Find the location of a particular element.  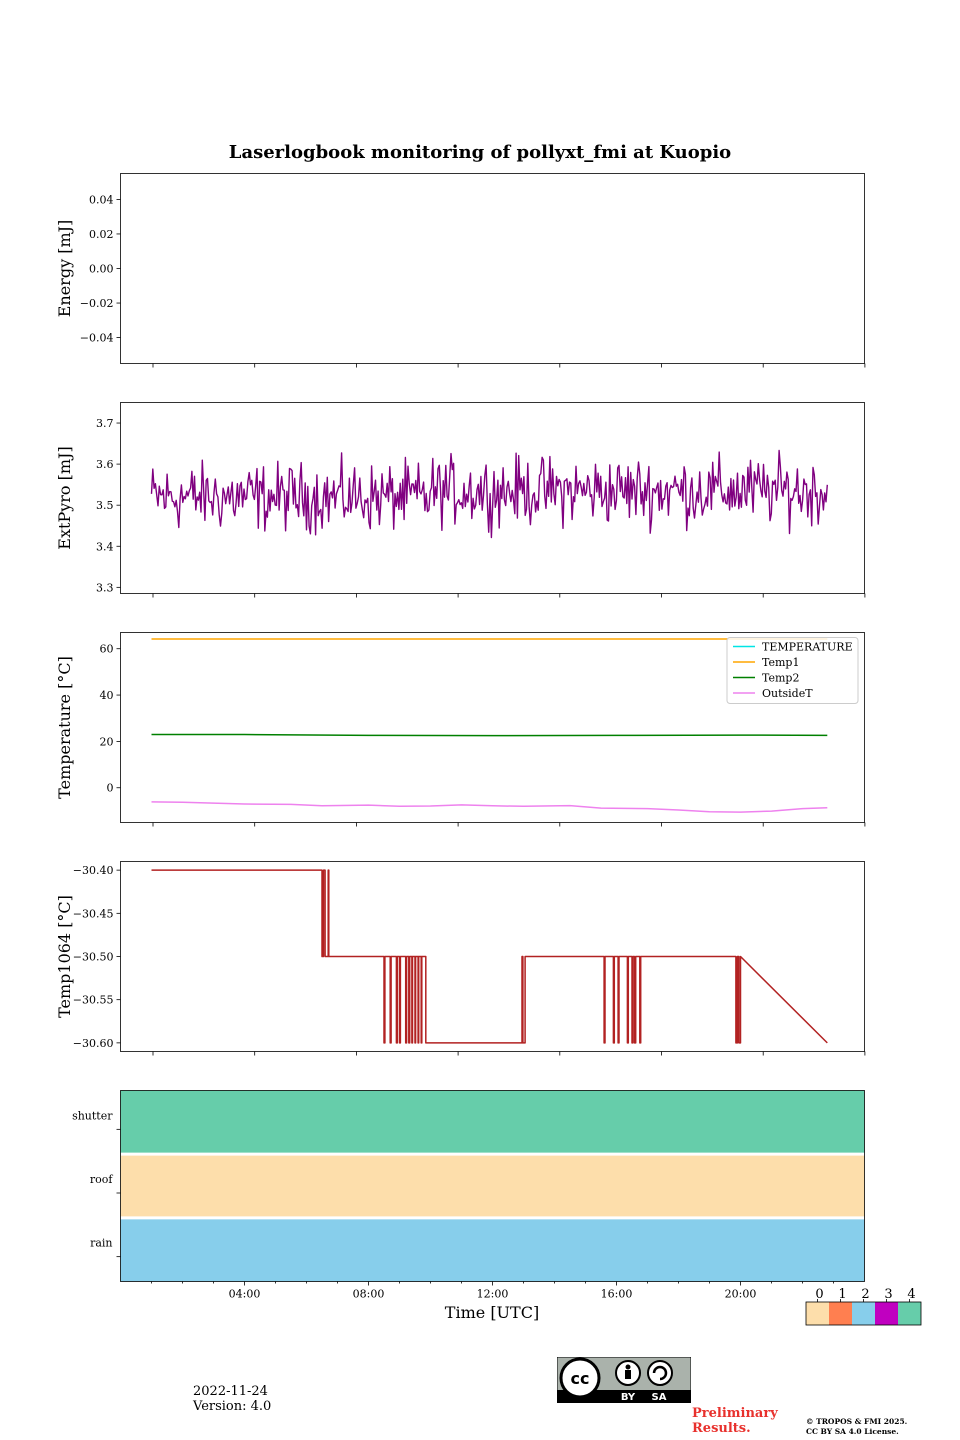

date-label: 2022-11-24 is located at coordinates (230, 1391).